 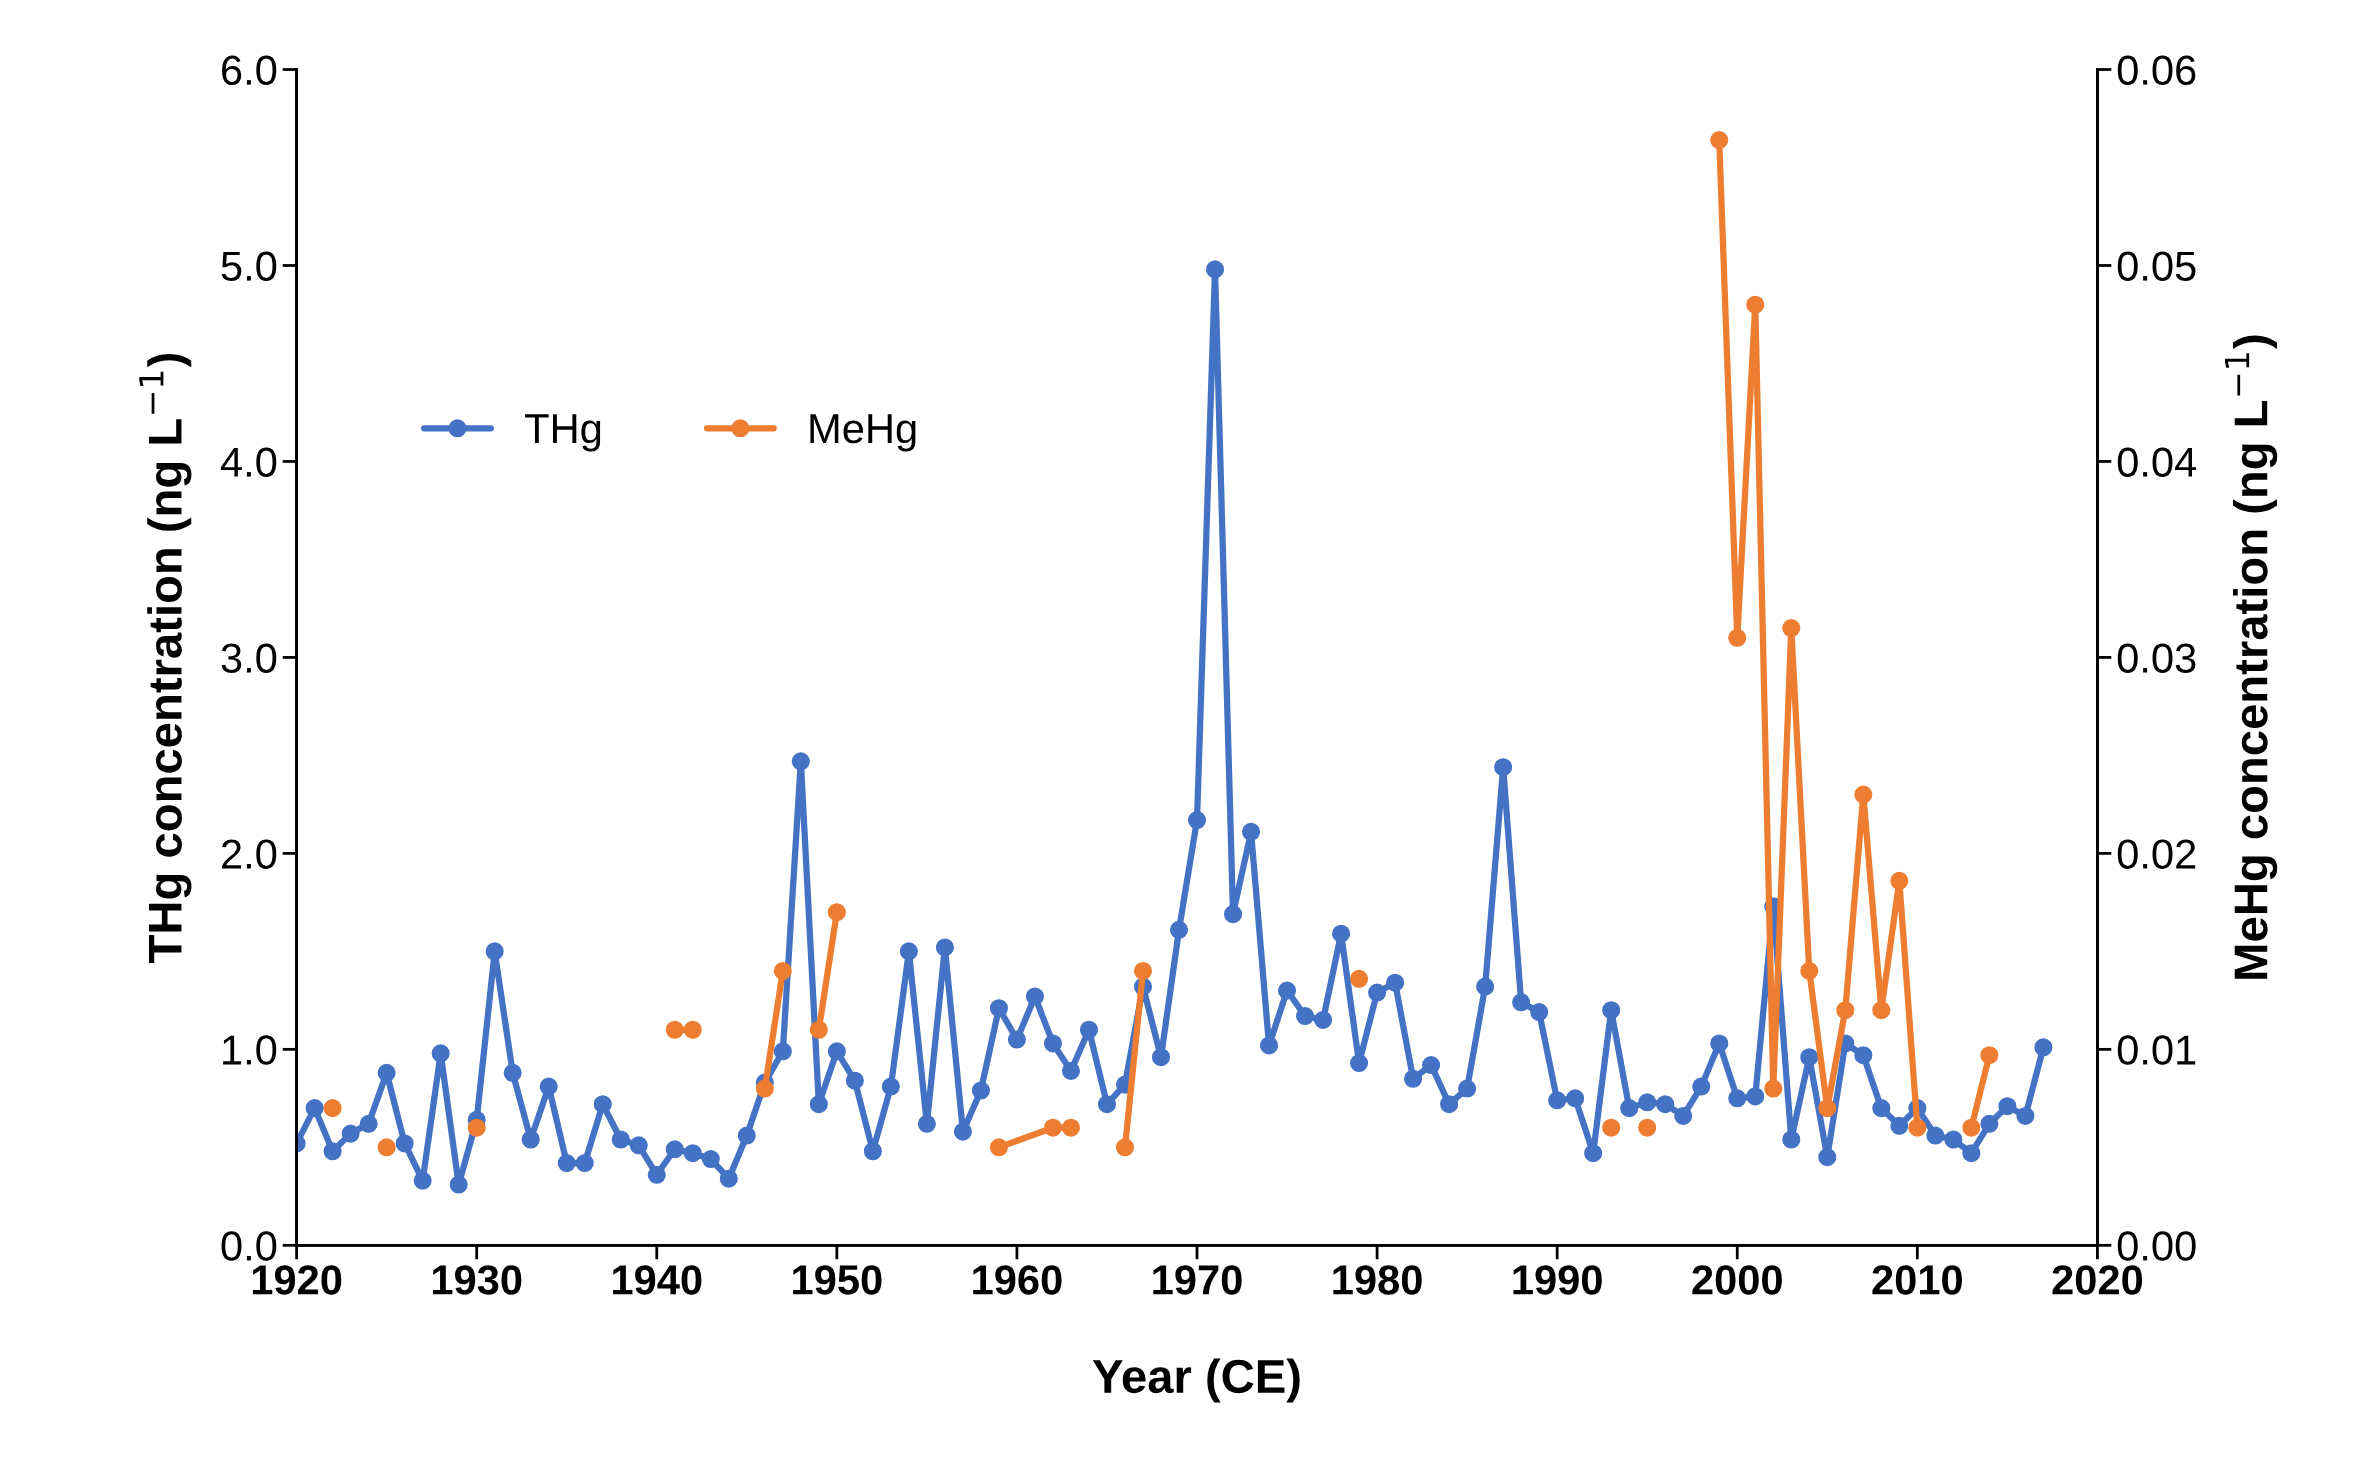 I want to click on x-tick-label: 2020, so click(x=2097, y=1280).